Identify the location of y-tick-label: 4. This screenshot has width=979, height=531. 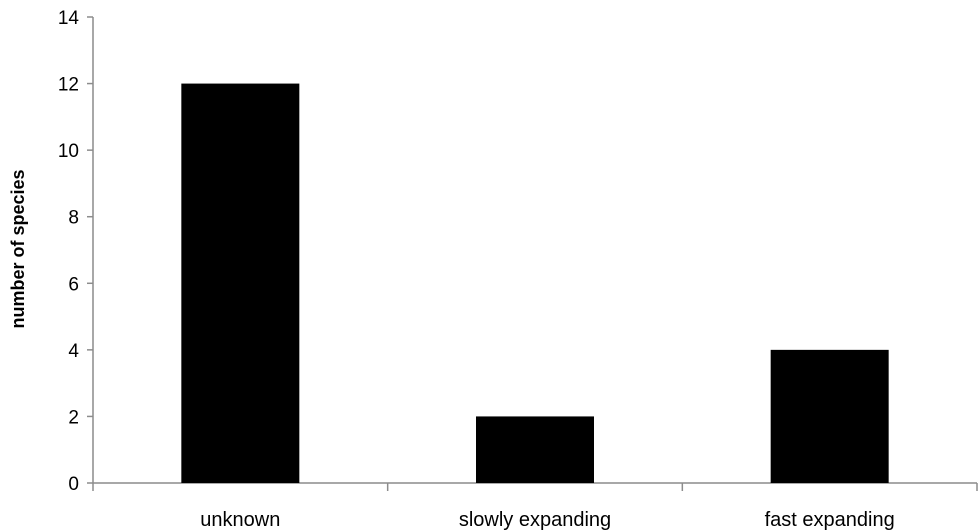
(73, 351).